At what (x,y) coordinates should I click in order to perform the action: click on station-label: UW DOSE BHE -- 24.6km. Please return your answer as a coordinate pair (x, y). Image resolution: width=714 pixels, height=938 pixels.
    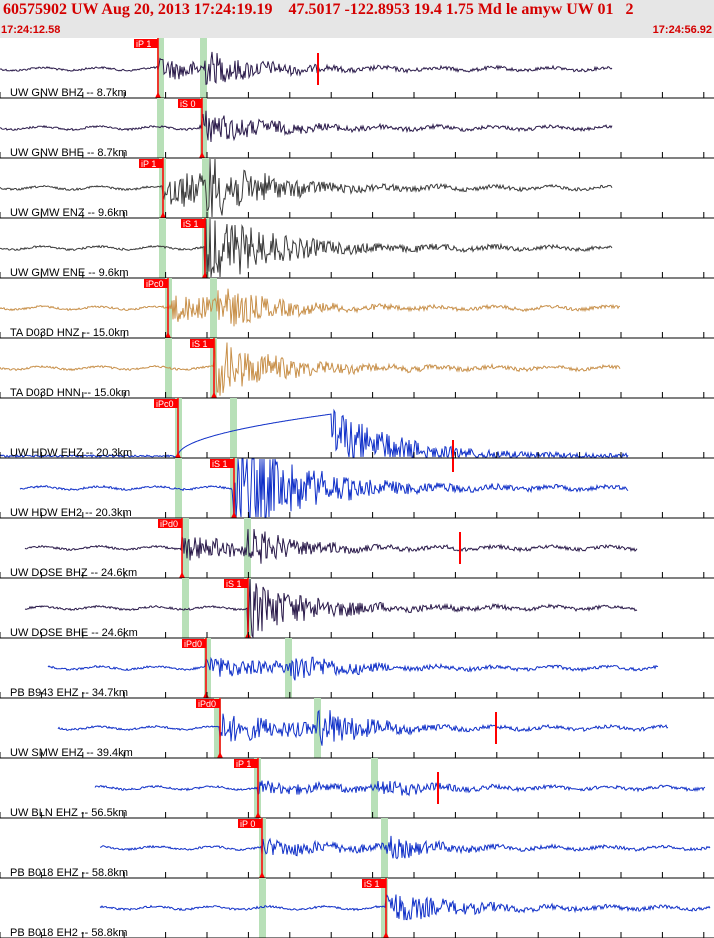
    Looking at the image, I should click on (74, 633).